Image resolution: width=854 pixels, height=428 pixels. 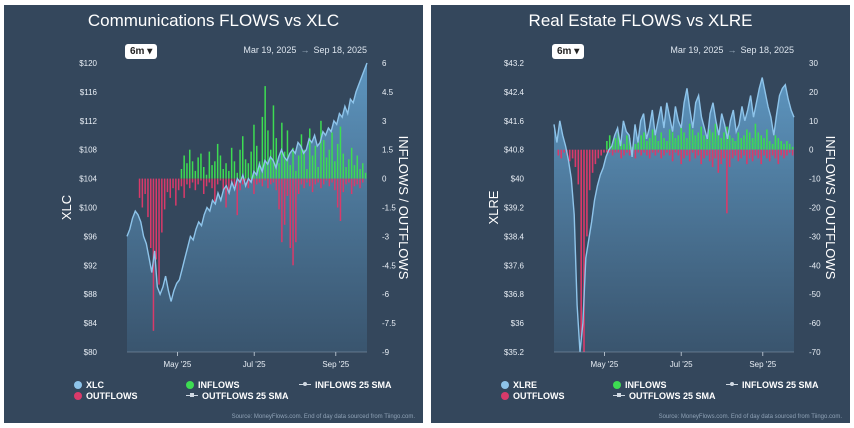 I want to click on range-dropdown-button: 6m ▾, so click(x=141, y=51).